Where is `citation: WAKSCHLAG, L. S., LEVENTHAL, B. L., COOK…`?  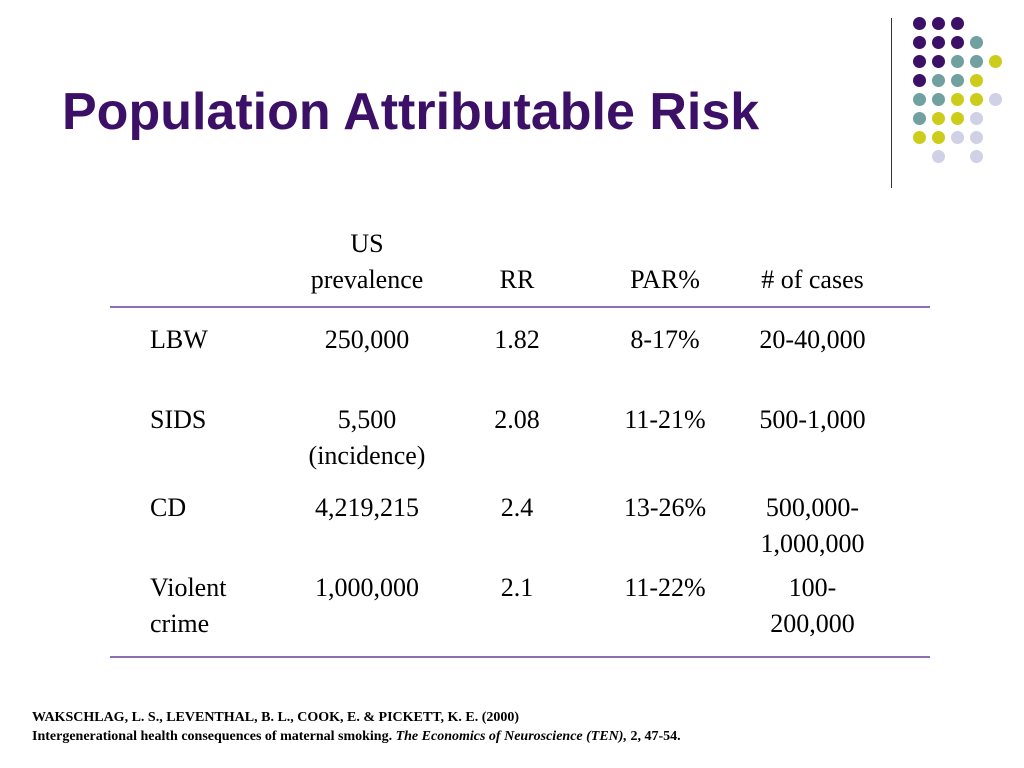 citation: WAKSCHLAG, L. S., LEVENTHAL, B. L., COOK… is located at coordinates (356, 727).